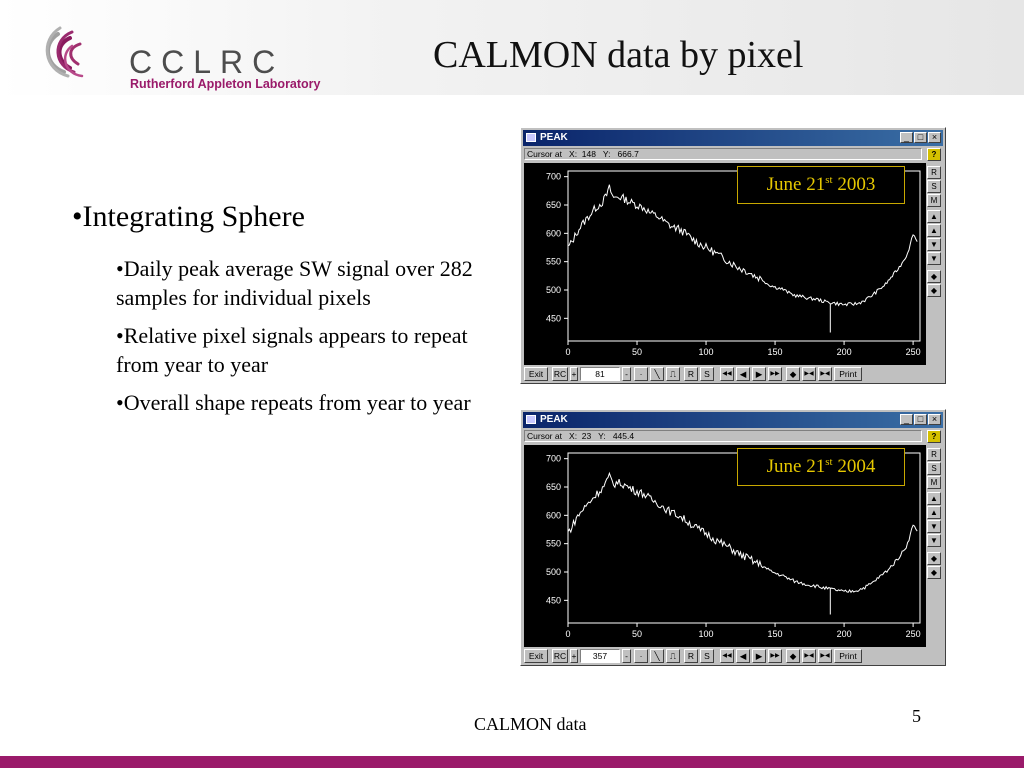 This screenshot has height=768, width=1024. I want to click on x-tick-label: 200, so click(844, 352).